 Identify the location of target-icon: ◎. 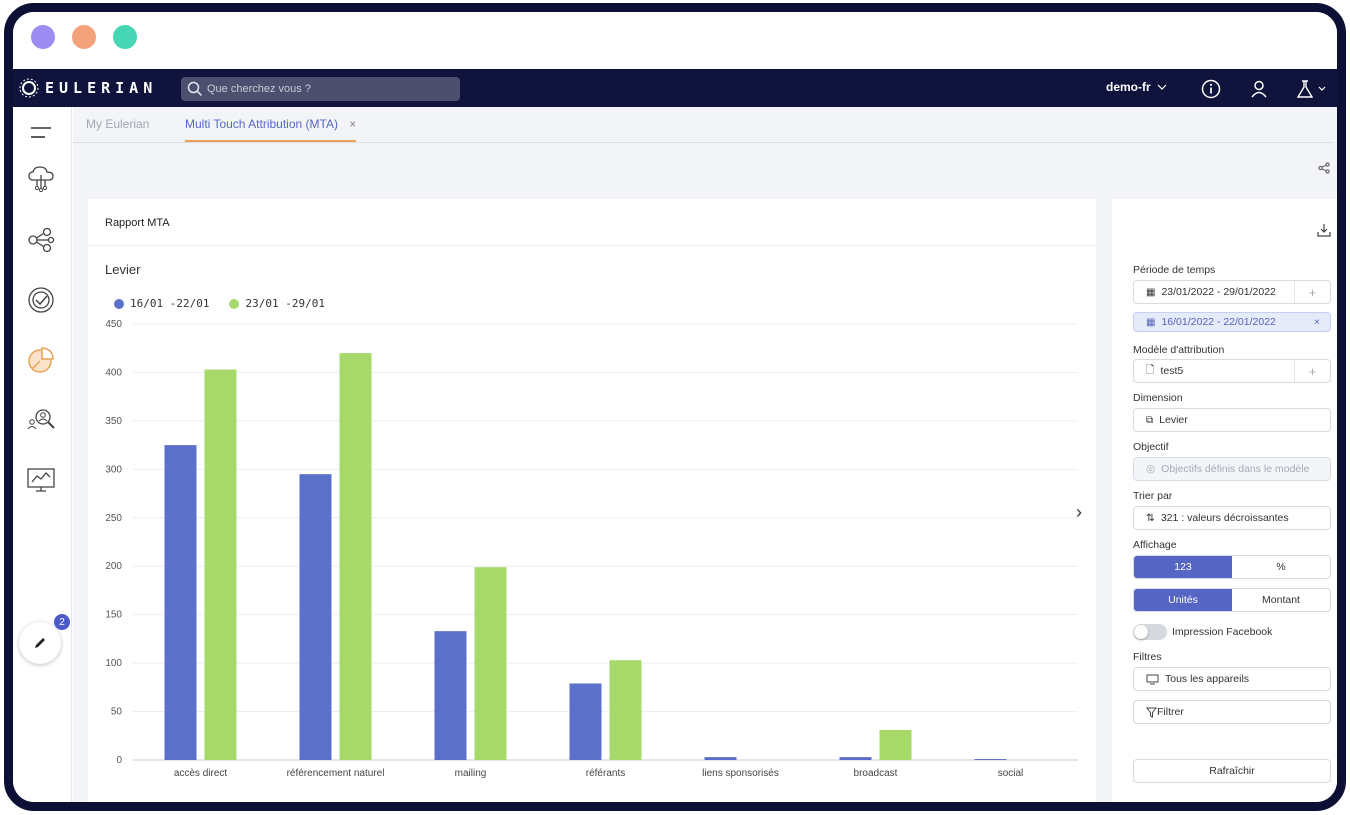
(1151, 469).